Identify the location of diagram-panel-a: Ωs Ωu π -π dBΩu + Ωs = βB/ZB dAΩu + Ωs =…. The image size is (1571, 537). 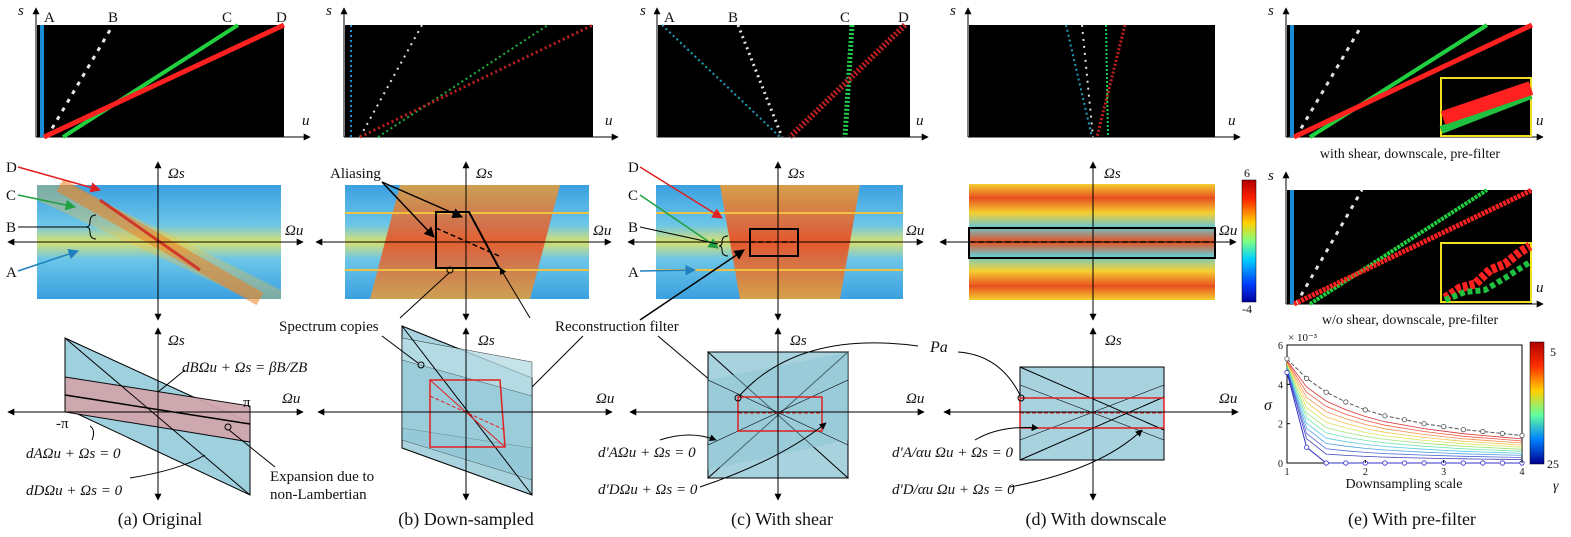
(190, 415).